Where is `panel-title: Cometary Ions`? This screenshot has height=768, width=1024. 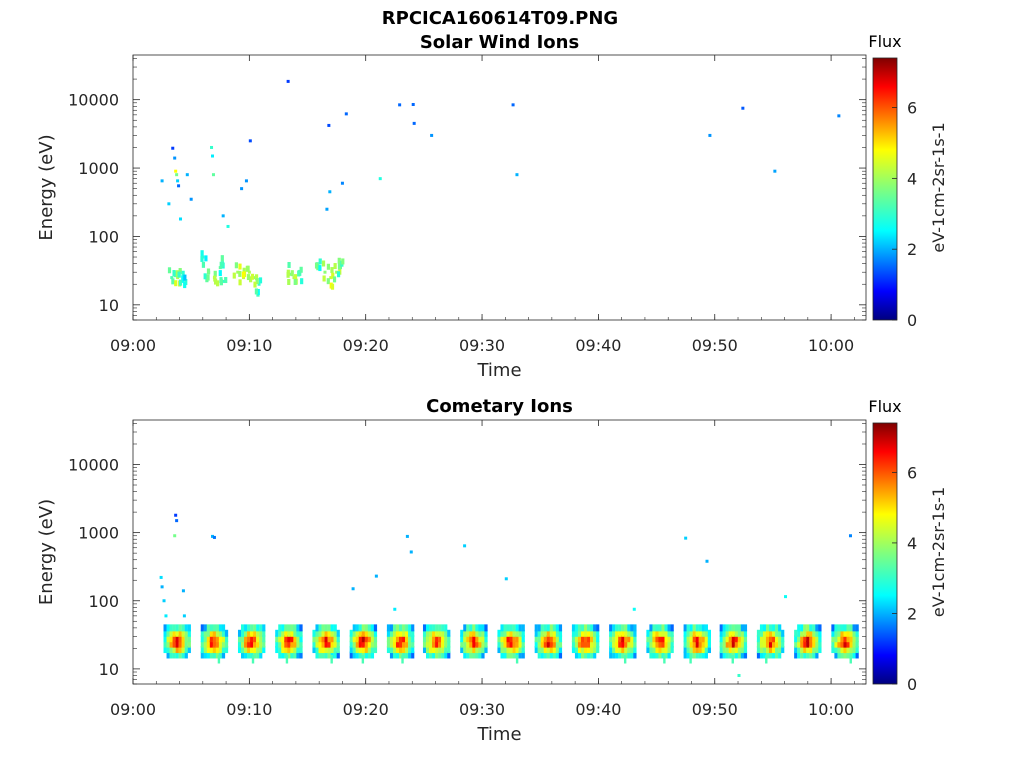 panel-title: Cometary Ions is located at coordinates (499, 406).